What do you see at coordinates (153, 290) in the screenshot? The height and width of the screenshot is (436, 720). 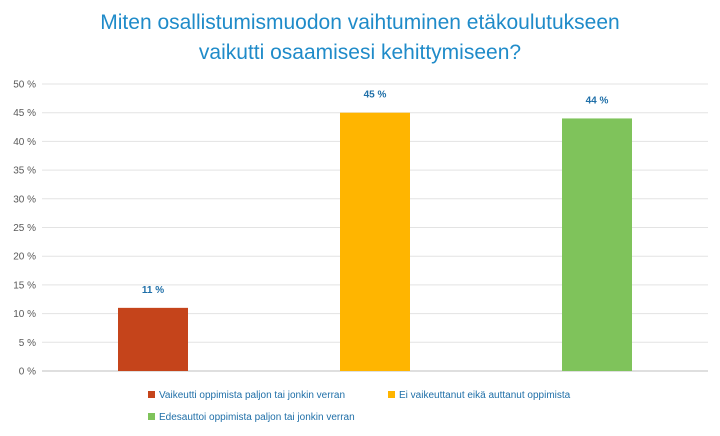 I see `data-label-0: 11 %` at bounding box center [153, 290].